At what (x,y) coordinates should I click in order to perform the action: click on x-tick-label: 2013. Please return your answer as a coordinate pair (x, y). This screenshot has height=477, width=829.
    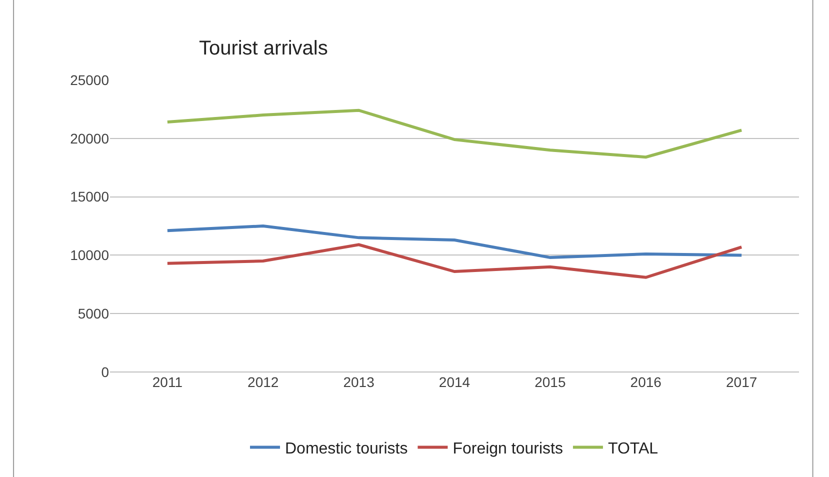
    Looking at the image, I should click on (359, 382).